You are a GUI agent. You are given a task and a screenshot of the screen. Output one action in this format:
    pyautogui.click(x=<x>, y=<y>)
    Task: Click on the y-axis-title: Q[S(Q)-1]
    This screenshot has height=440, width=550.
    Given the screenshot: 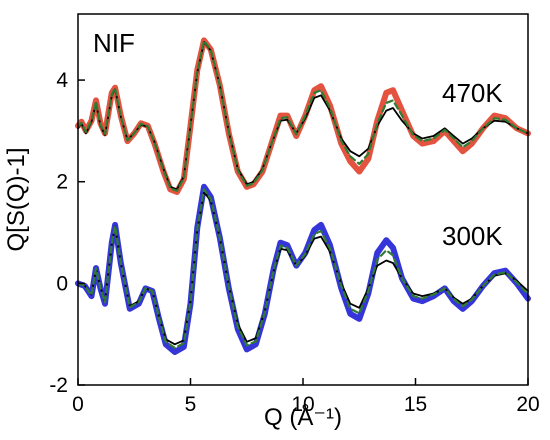 What is the action you would take?
    pyautogui.click(x=16, y=199)
    